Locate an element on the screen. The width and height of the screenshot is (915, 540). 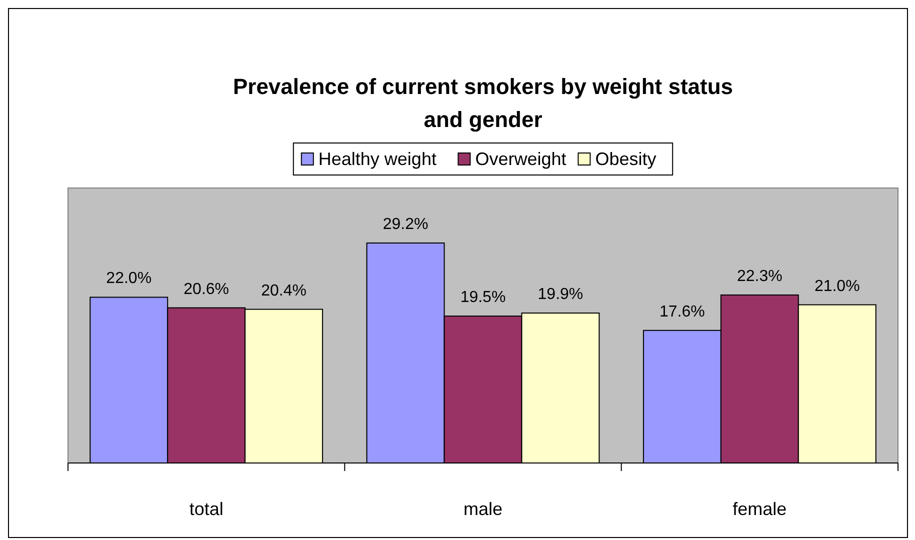
data-label: 22.3% is located at coordinates (759, 276).